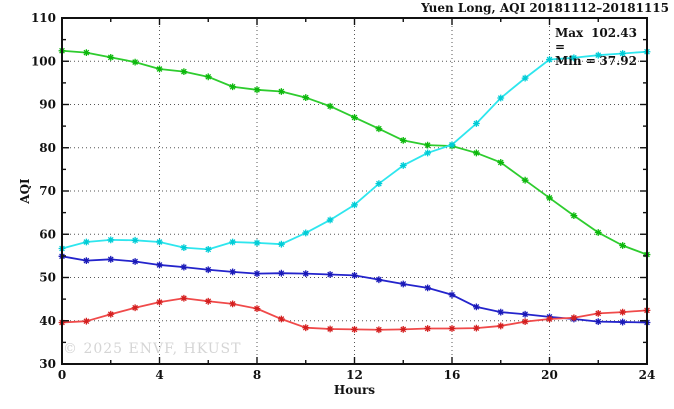 The height and width of the screenshot is (409, 674). I want to click on y-tick-label: 50, so click(47, 278).